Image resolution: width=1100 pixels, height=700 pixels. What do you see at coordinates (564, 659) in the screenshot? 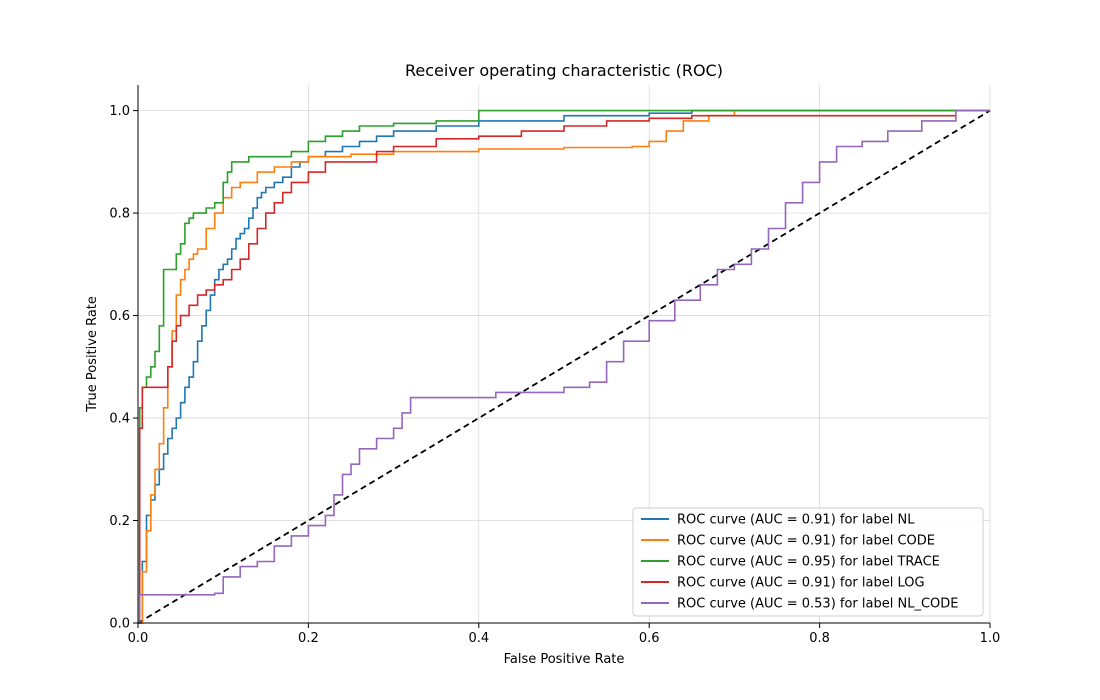
I see `x-axis-label: False Positive Rate` at bounding box center [564, 659].